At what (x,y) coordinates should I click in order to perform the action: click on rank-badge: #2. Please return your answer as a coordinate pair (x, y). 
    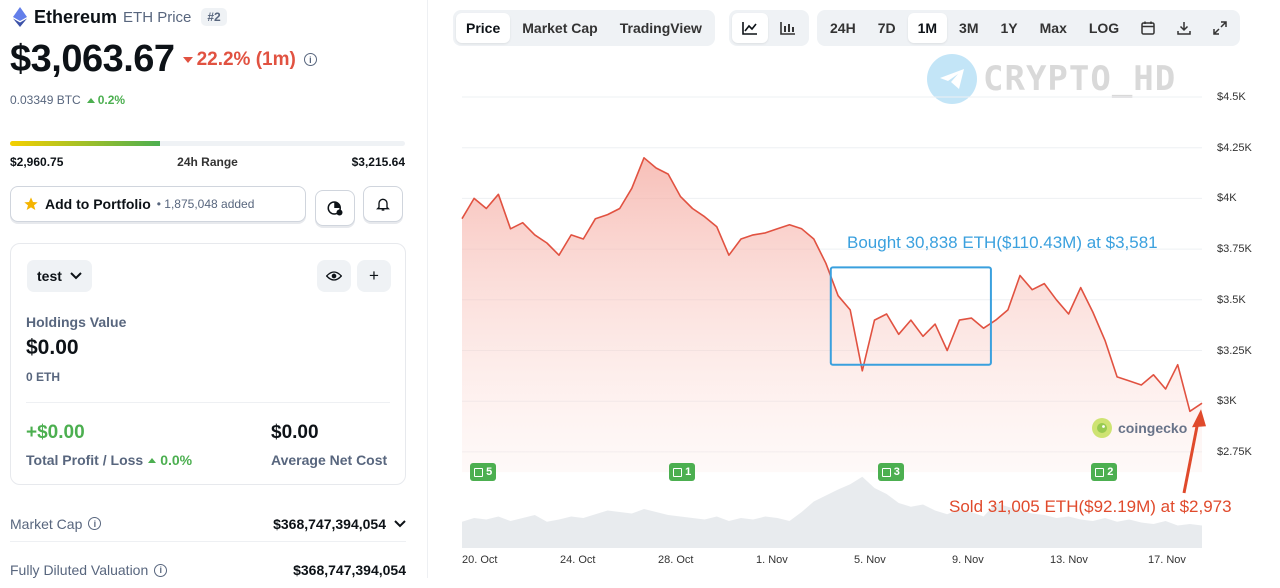
    Looking at the image, I should click on (214, 17).